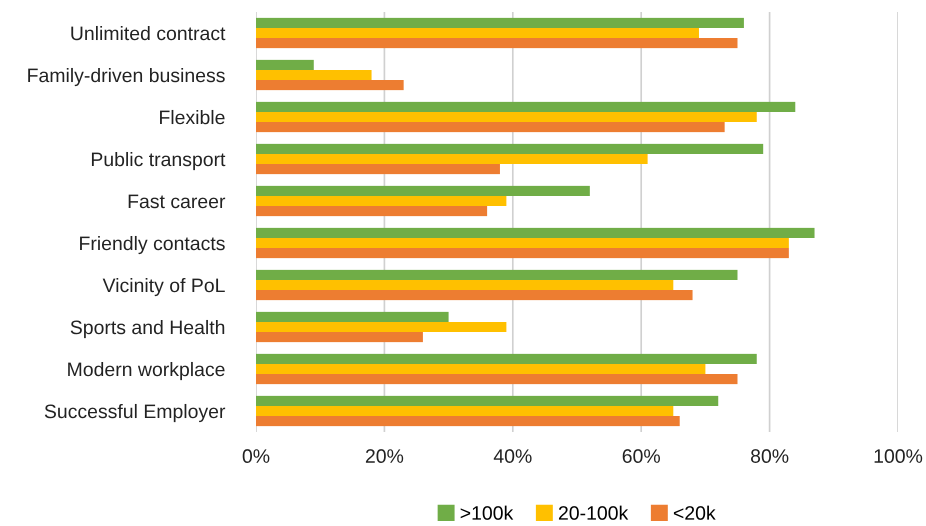  What do you see at coordinates (513, 456) in the screenshot?
I see `x-tick-label: 40%` at bounding box center [513, 456].